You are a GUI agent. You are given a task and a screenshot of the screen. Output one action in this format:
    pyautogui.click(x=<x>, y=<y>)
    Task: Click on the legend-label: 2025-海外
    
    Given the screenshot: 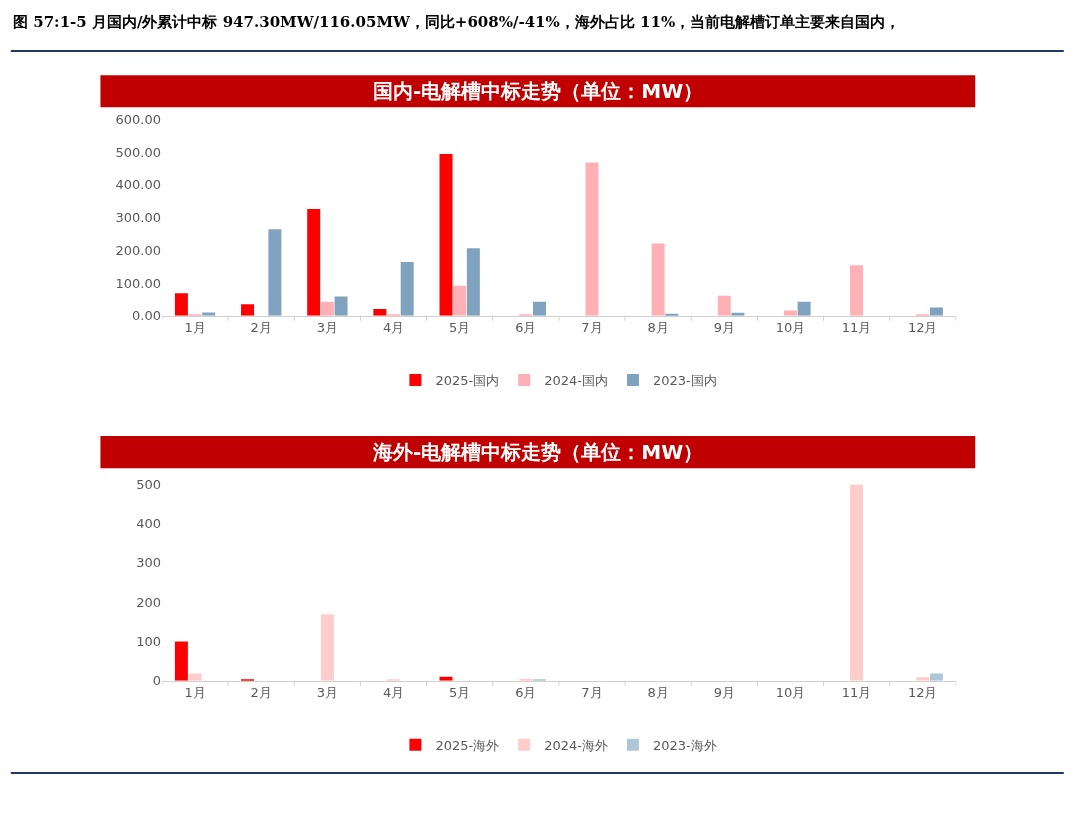 What is the action you would take?
    pyautogui.click(x=467, y=745)
    